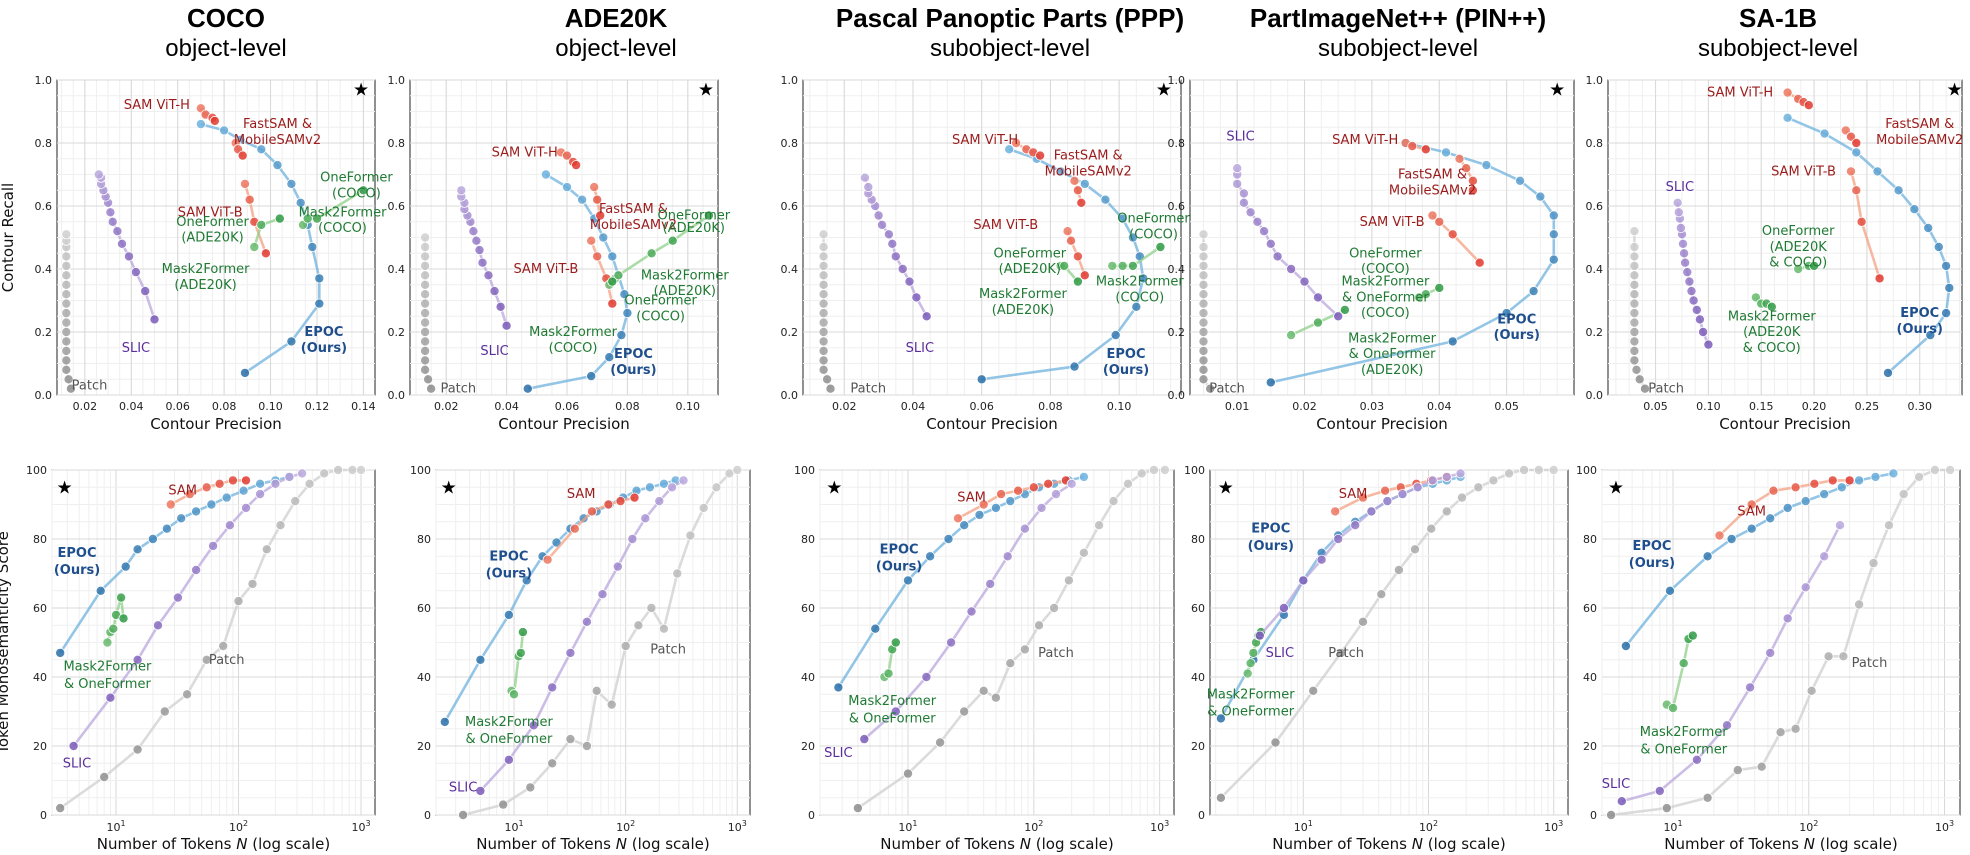 The width and height of the screenshot is (1970, 855). I want to click on x-tick-label: 10², so click(238, 826).